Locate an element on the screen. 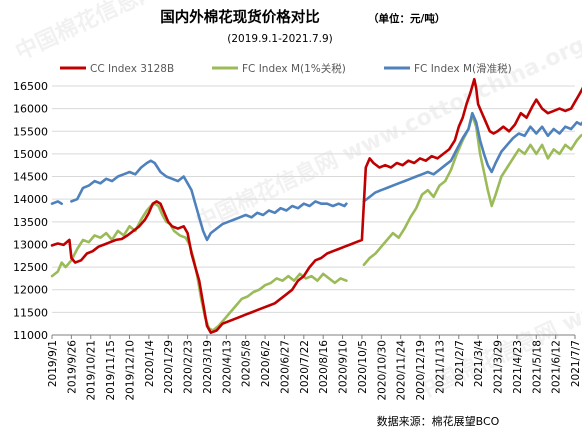 This screenshot has height=448, width=582. x-tick-label: 2020/7/22 is located at coordinates (305, 367).